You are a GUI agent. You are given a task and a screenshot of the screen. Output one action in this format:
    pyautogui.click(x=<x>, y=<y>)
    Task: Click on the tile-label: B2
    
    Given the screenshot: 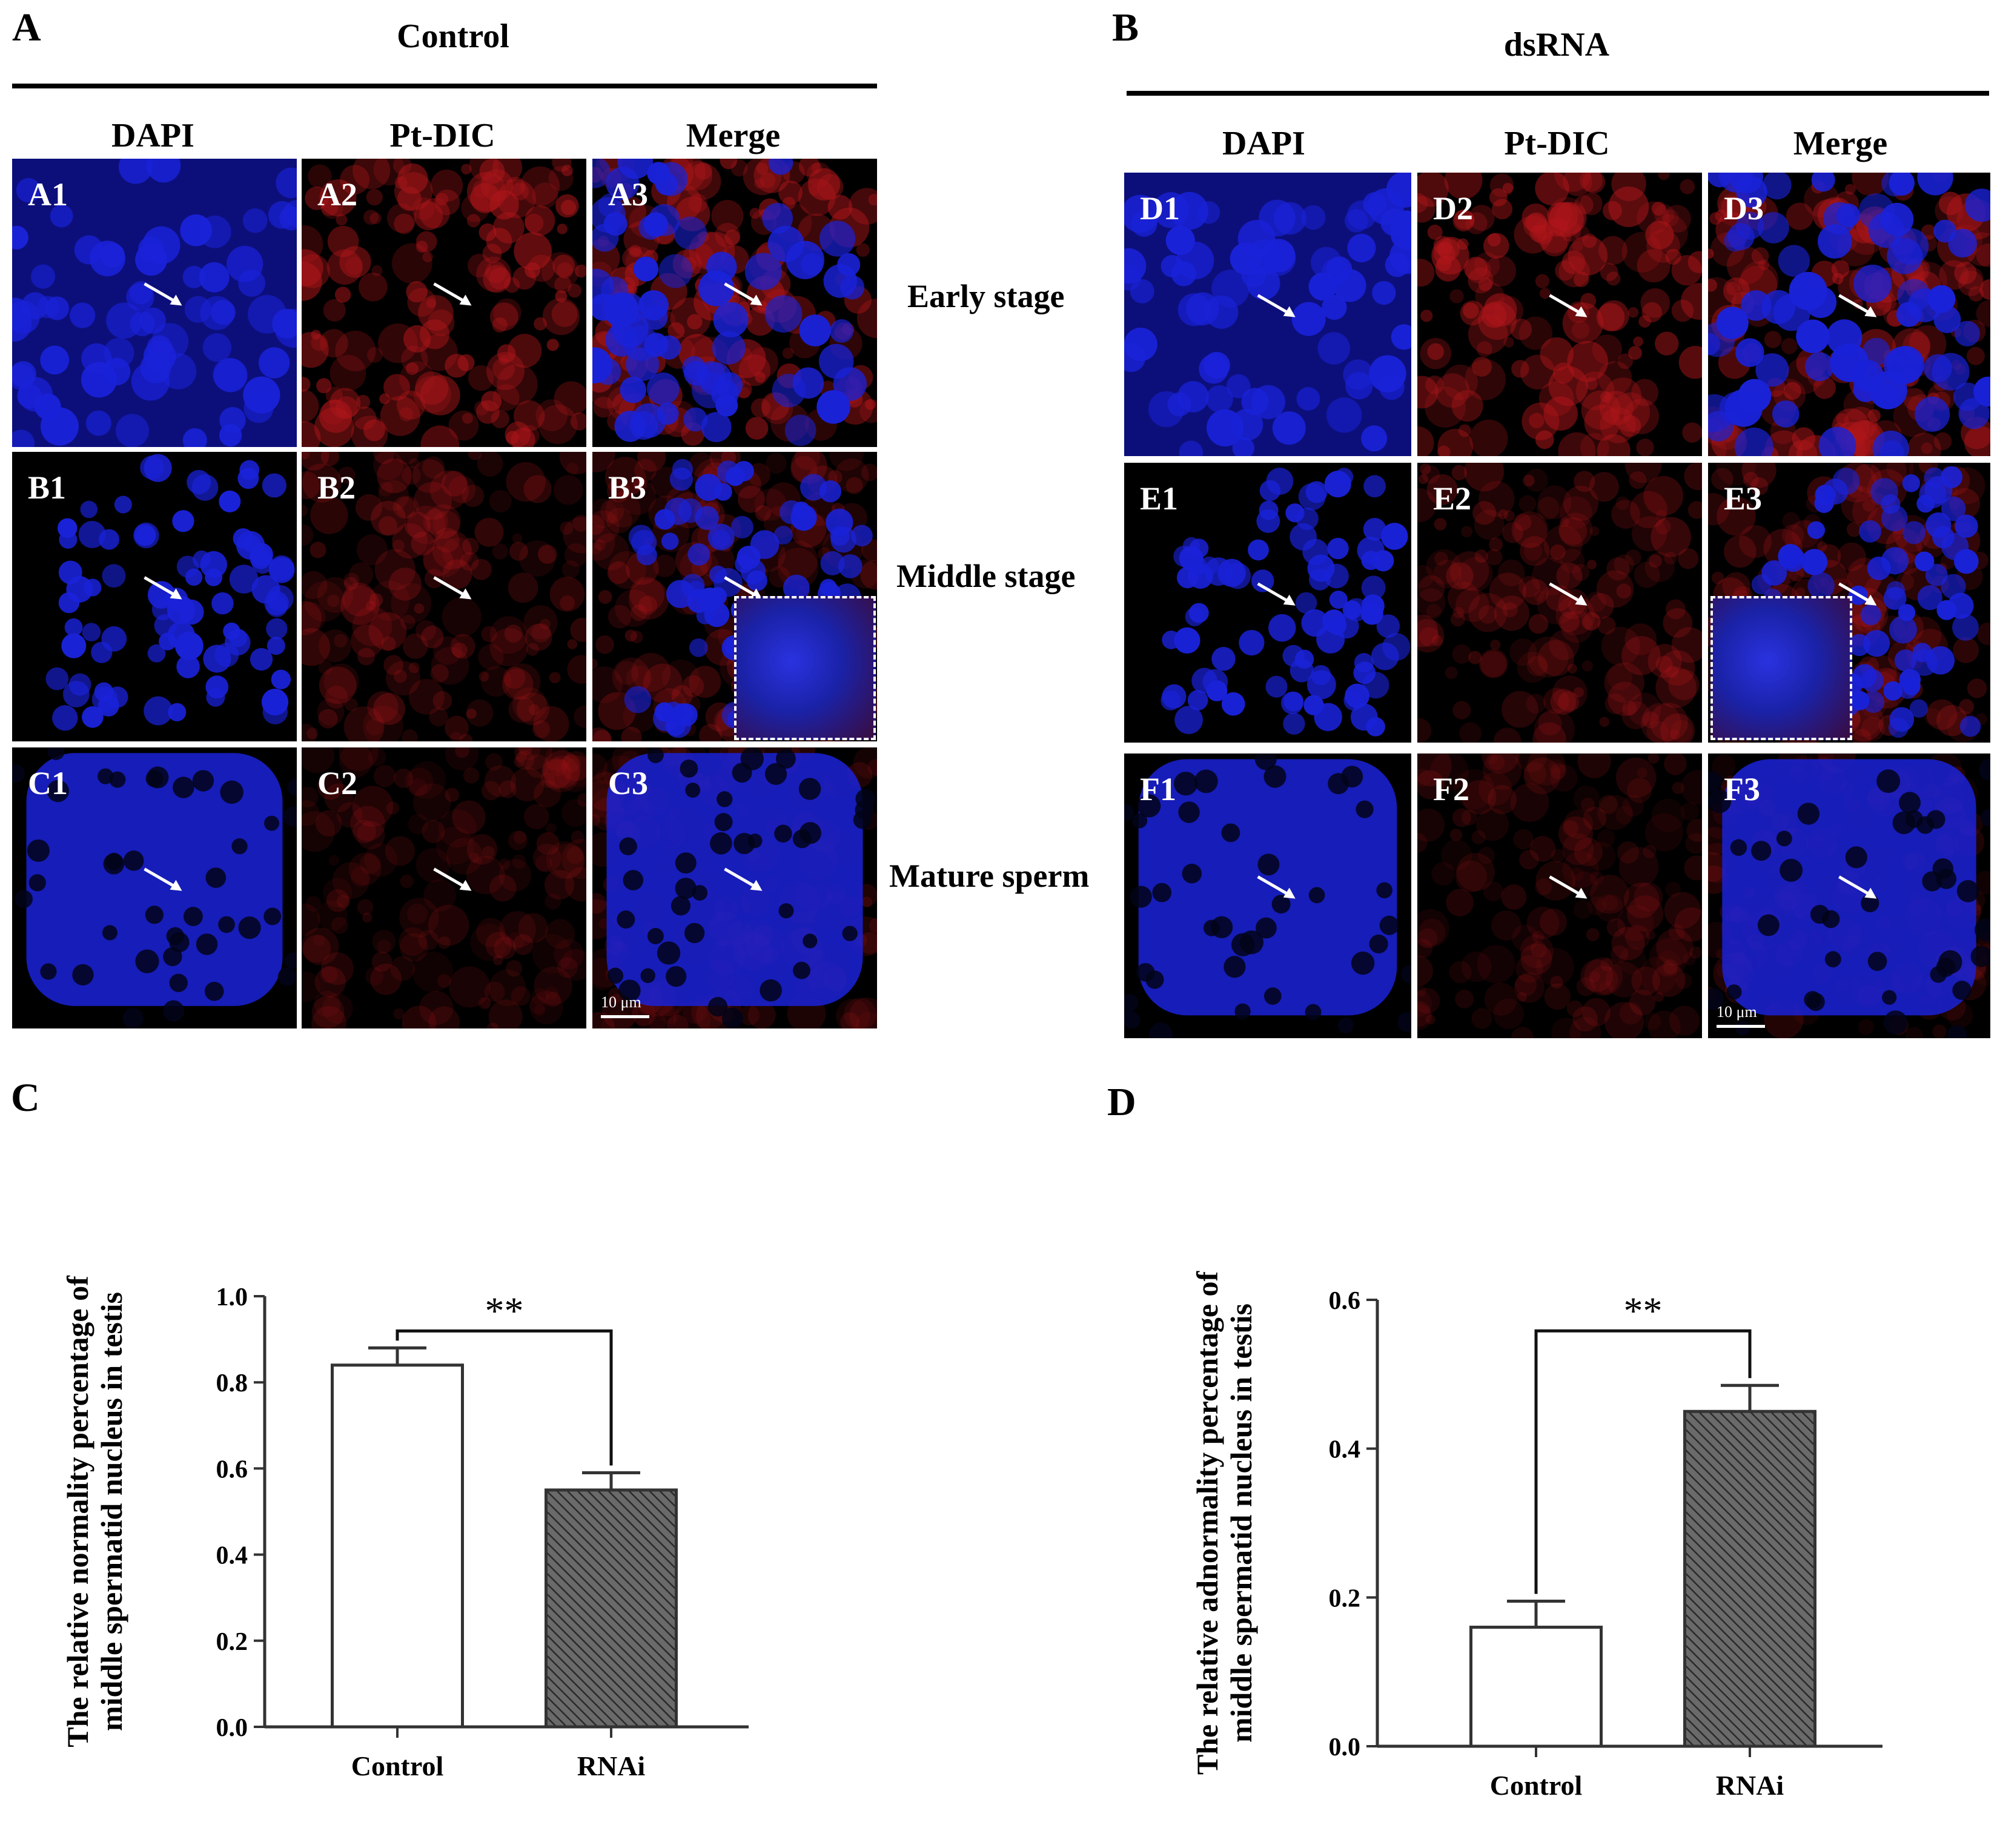 What is the action you would take?
    pyautogui.click(x=337, y=487)
    